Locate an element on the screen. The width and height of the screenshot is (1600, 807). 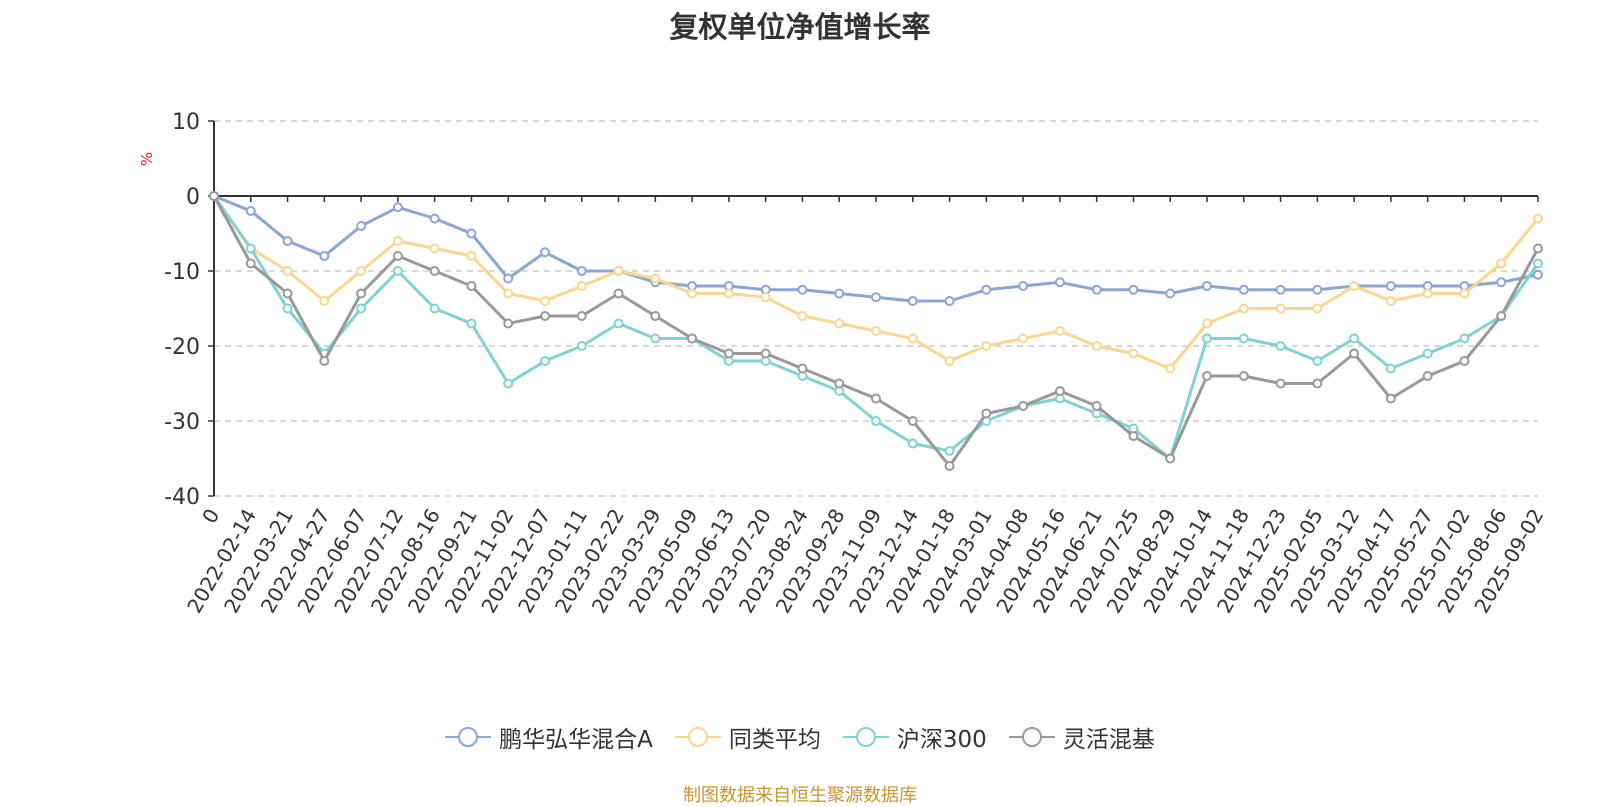
legend-label: 灵活混基 is located at coordinates (1108, 740).